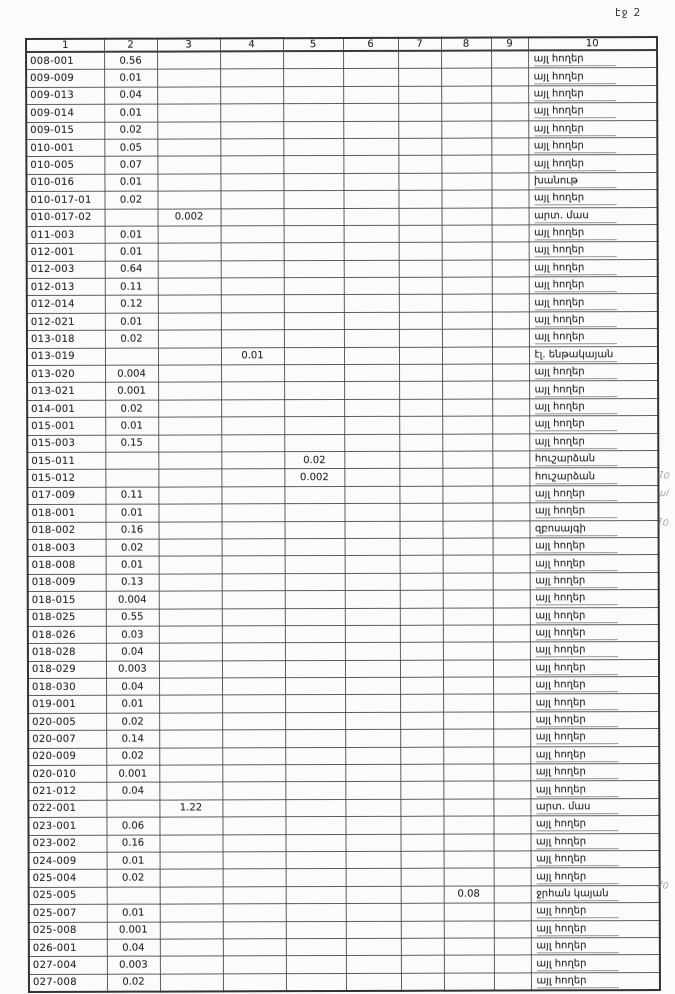 The width and height of the screenshot is (675, 994). Describe the element at coordinates (343, 582) in the screenshot. I see `table-row: 018-009 0.13 այլ հողեր` at that location.